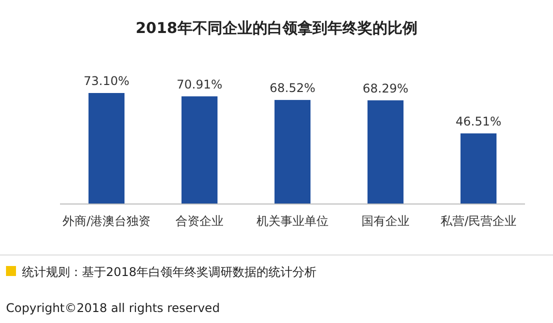 This screenshot has width=553, height=323. What do you see at coordinates (478, 221) in the screenshot?
I see `x-tick-label: 私营/民营企业` at bounding box center [478, 221].